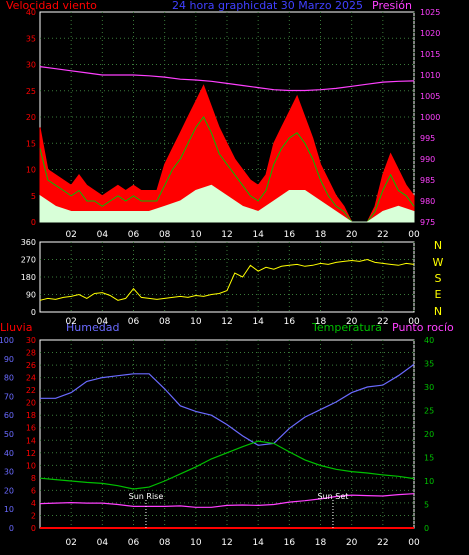 The image size is (469, 555). Describe the element at coordinates (429, 364) in the screenshot. I see `temperature-y-tick-label: 35` at that location.